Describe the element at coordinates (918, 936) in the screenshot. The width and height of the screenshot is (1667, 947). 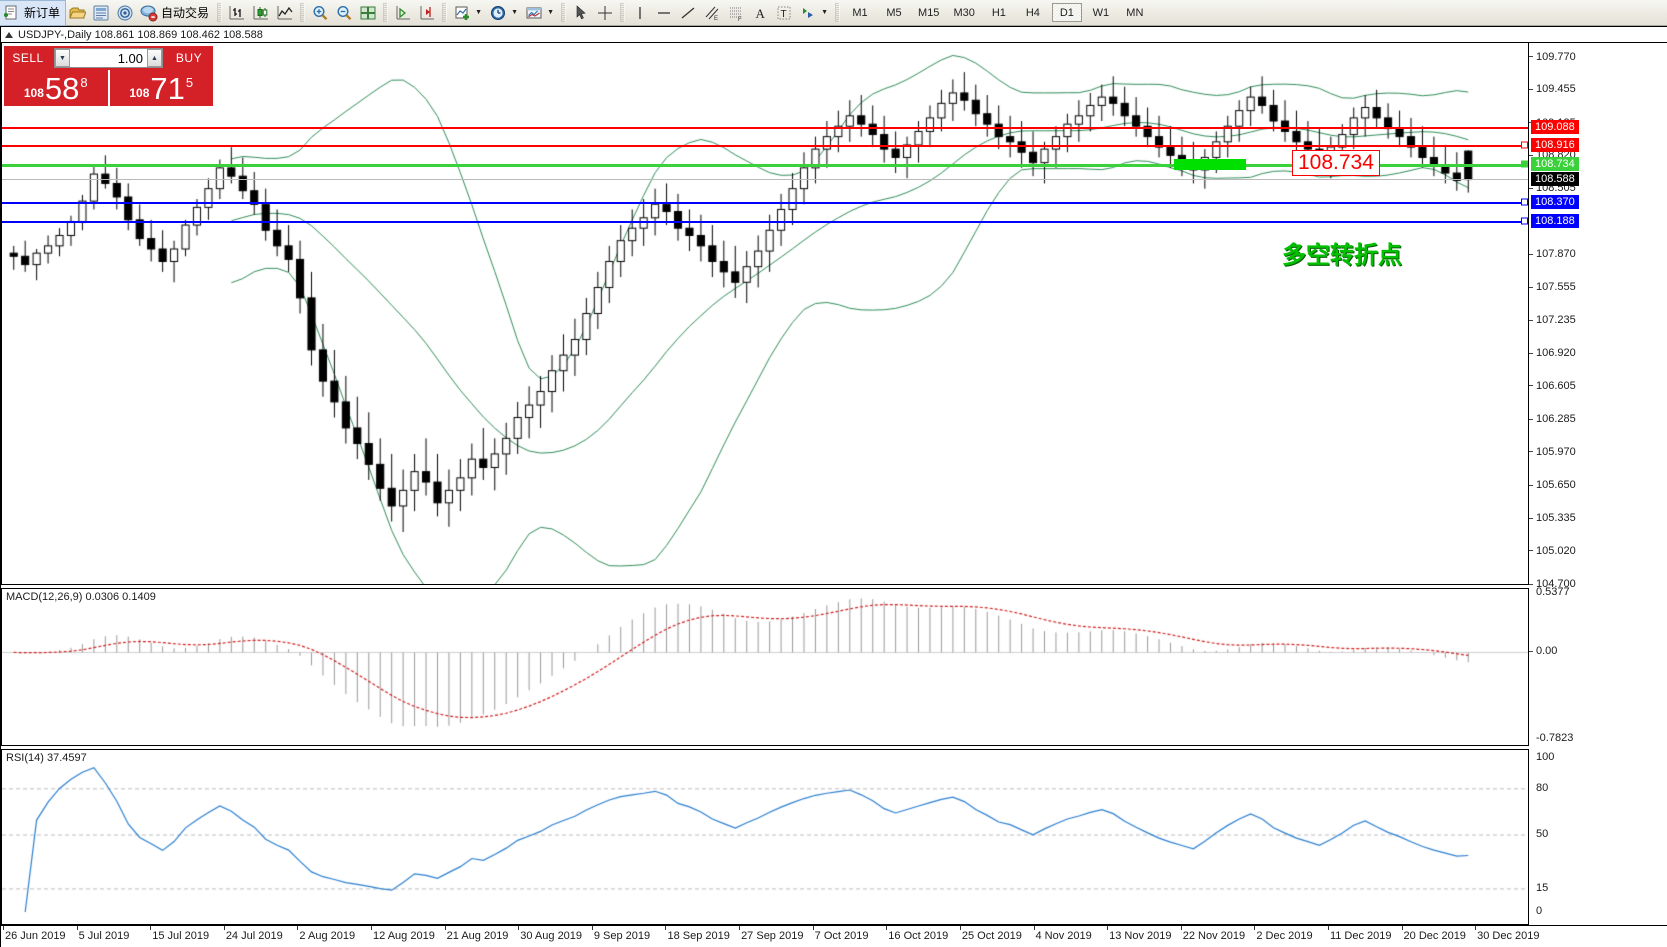
I see `time-axis-tick: 16 Oct 2019` at that location.